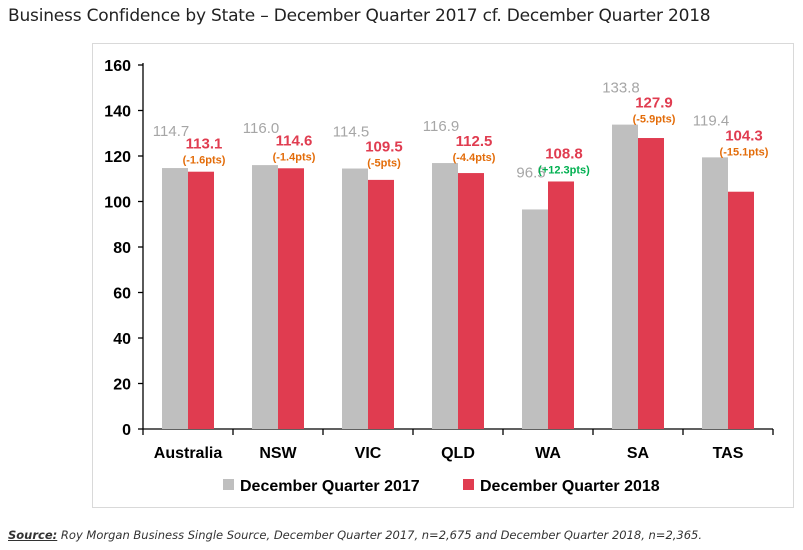  Describe the element at coordinates (564, 153) in the screenshot. I see `data-label-2018: 108.8` at that location.